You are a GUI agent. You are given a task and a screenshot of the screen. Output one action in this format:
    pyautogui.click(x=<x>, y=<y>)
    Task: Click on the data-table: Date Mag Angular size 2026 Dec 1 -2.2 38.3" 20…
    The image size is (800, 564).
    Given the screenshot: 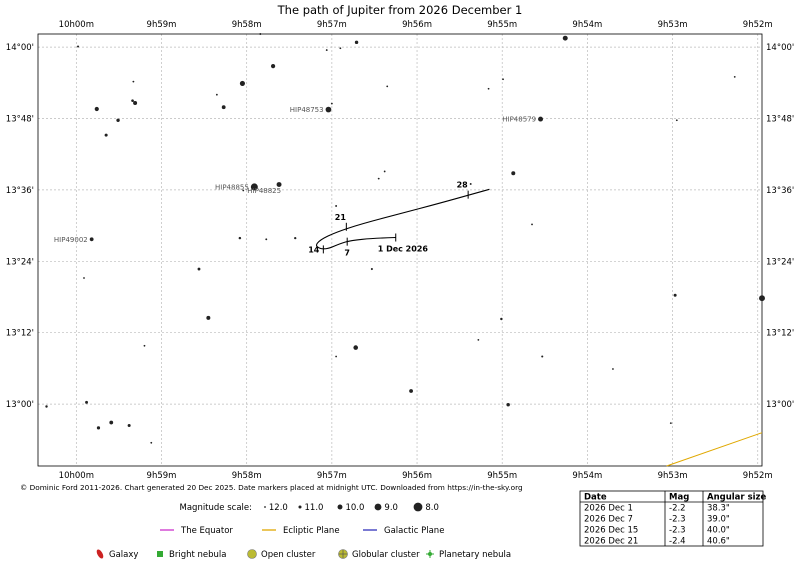 What is the action you would take?
    pyautogui.click(x=672, y=518)
    